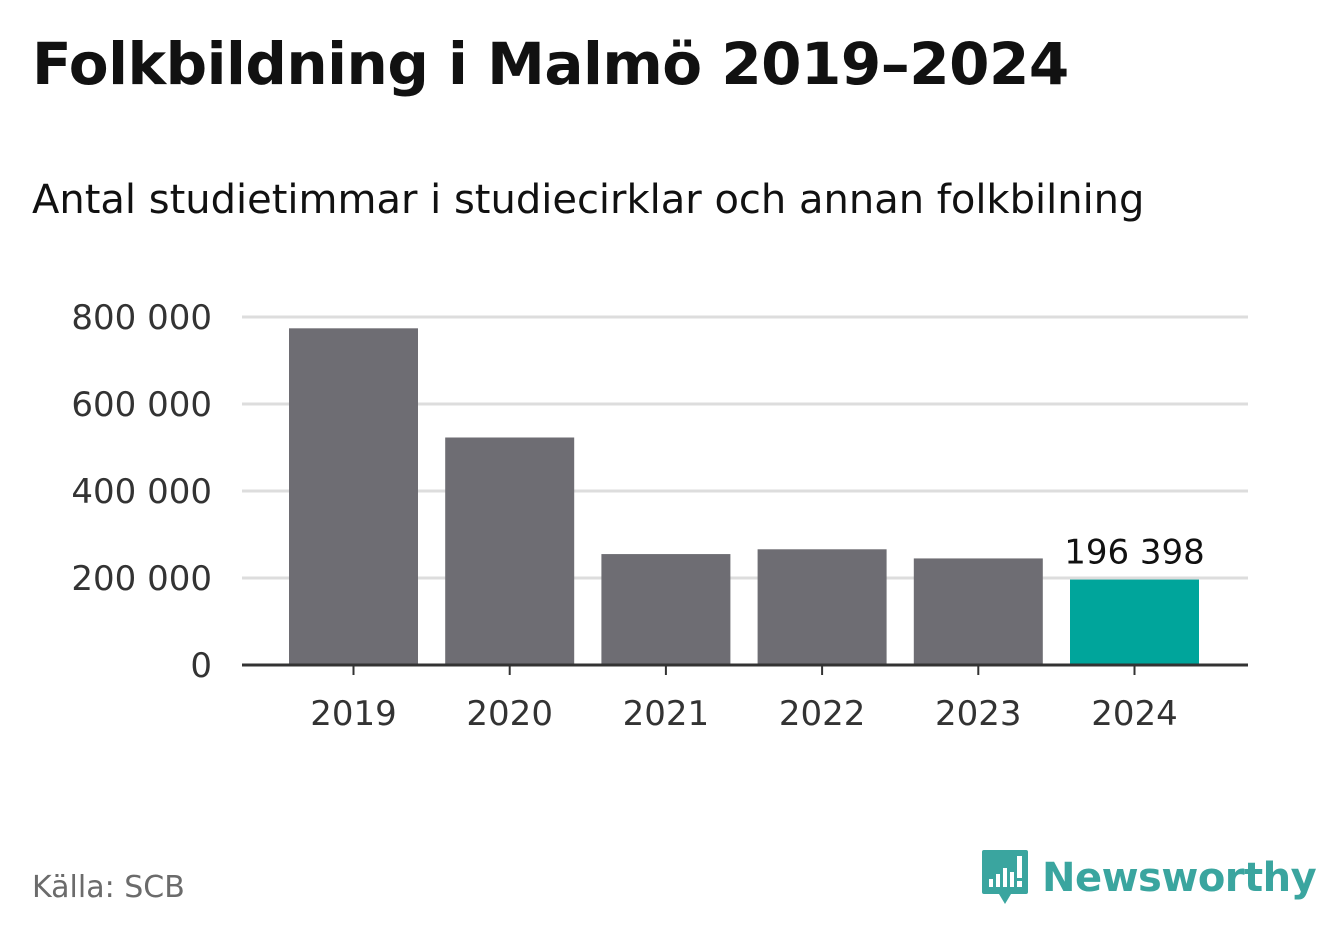 This screenshot has height=939, width=1322. I want to click on x-tick-label: 2022, so click(822, 714).